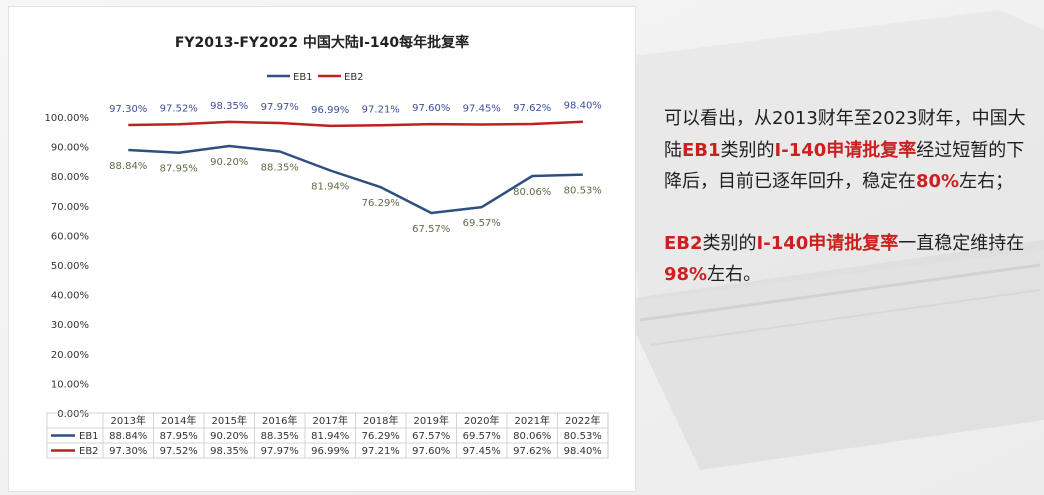 The height and width of the screenshot is (495, 1044). What do you see at coordinates (532, 436) in the screenshot?
I see `table-cell: 80.06%` at bounding box center [532, 436].